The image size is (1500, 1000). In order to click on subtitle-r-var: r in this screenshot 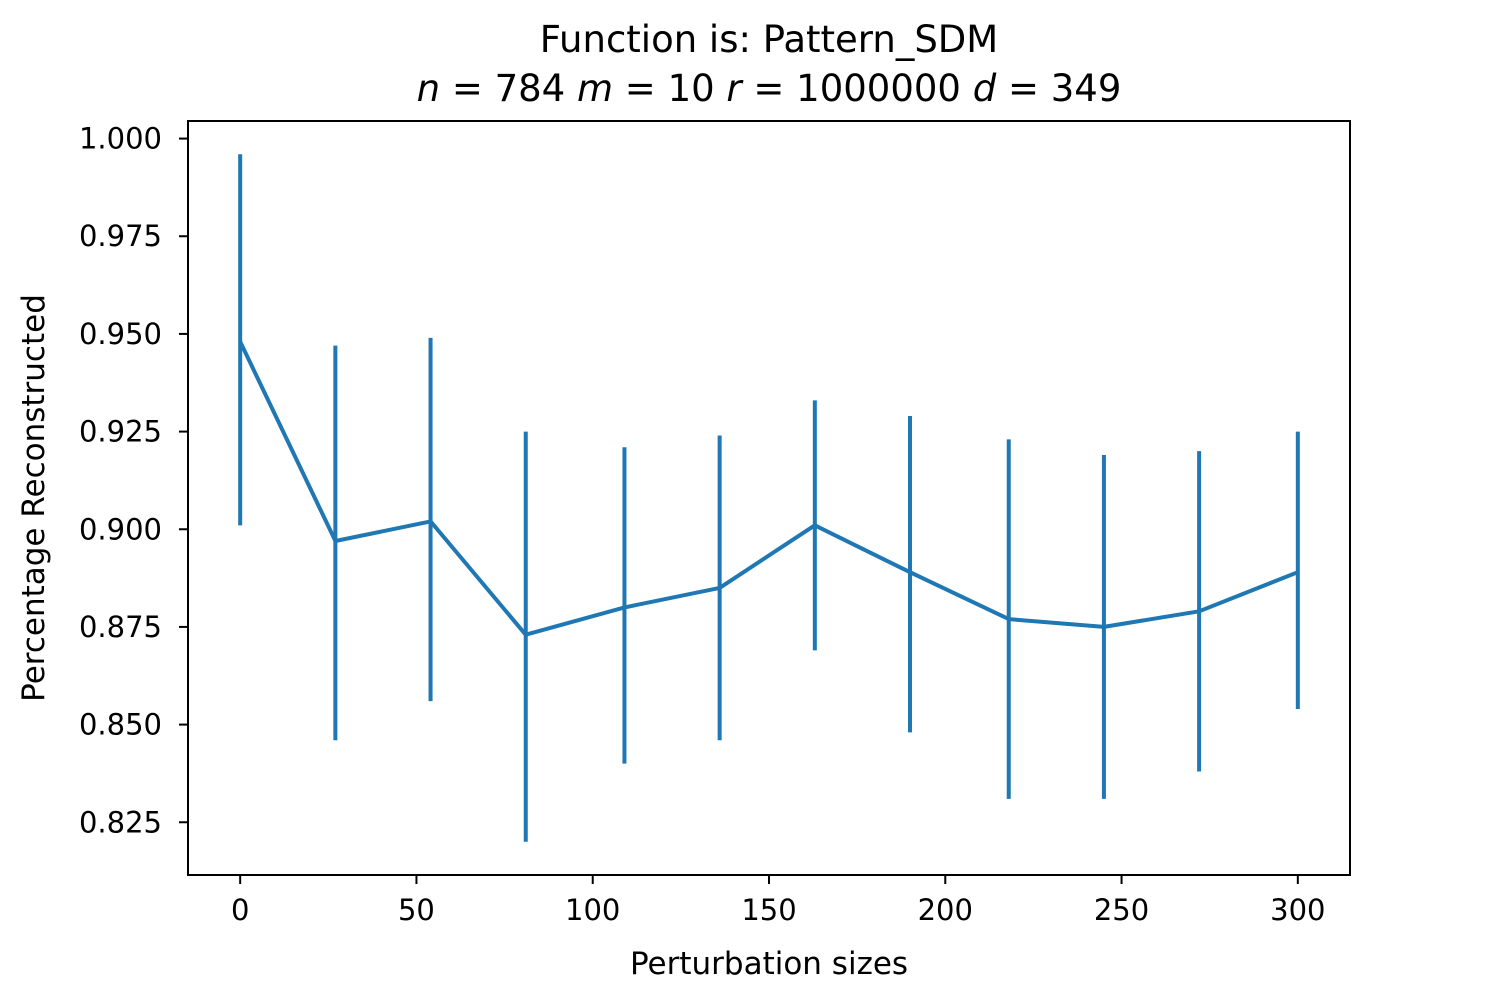, I will do `click(735, 88)`.